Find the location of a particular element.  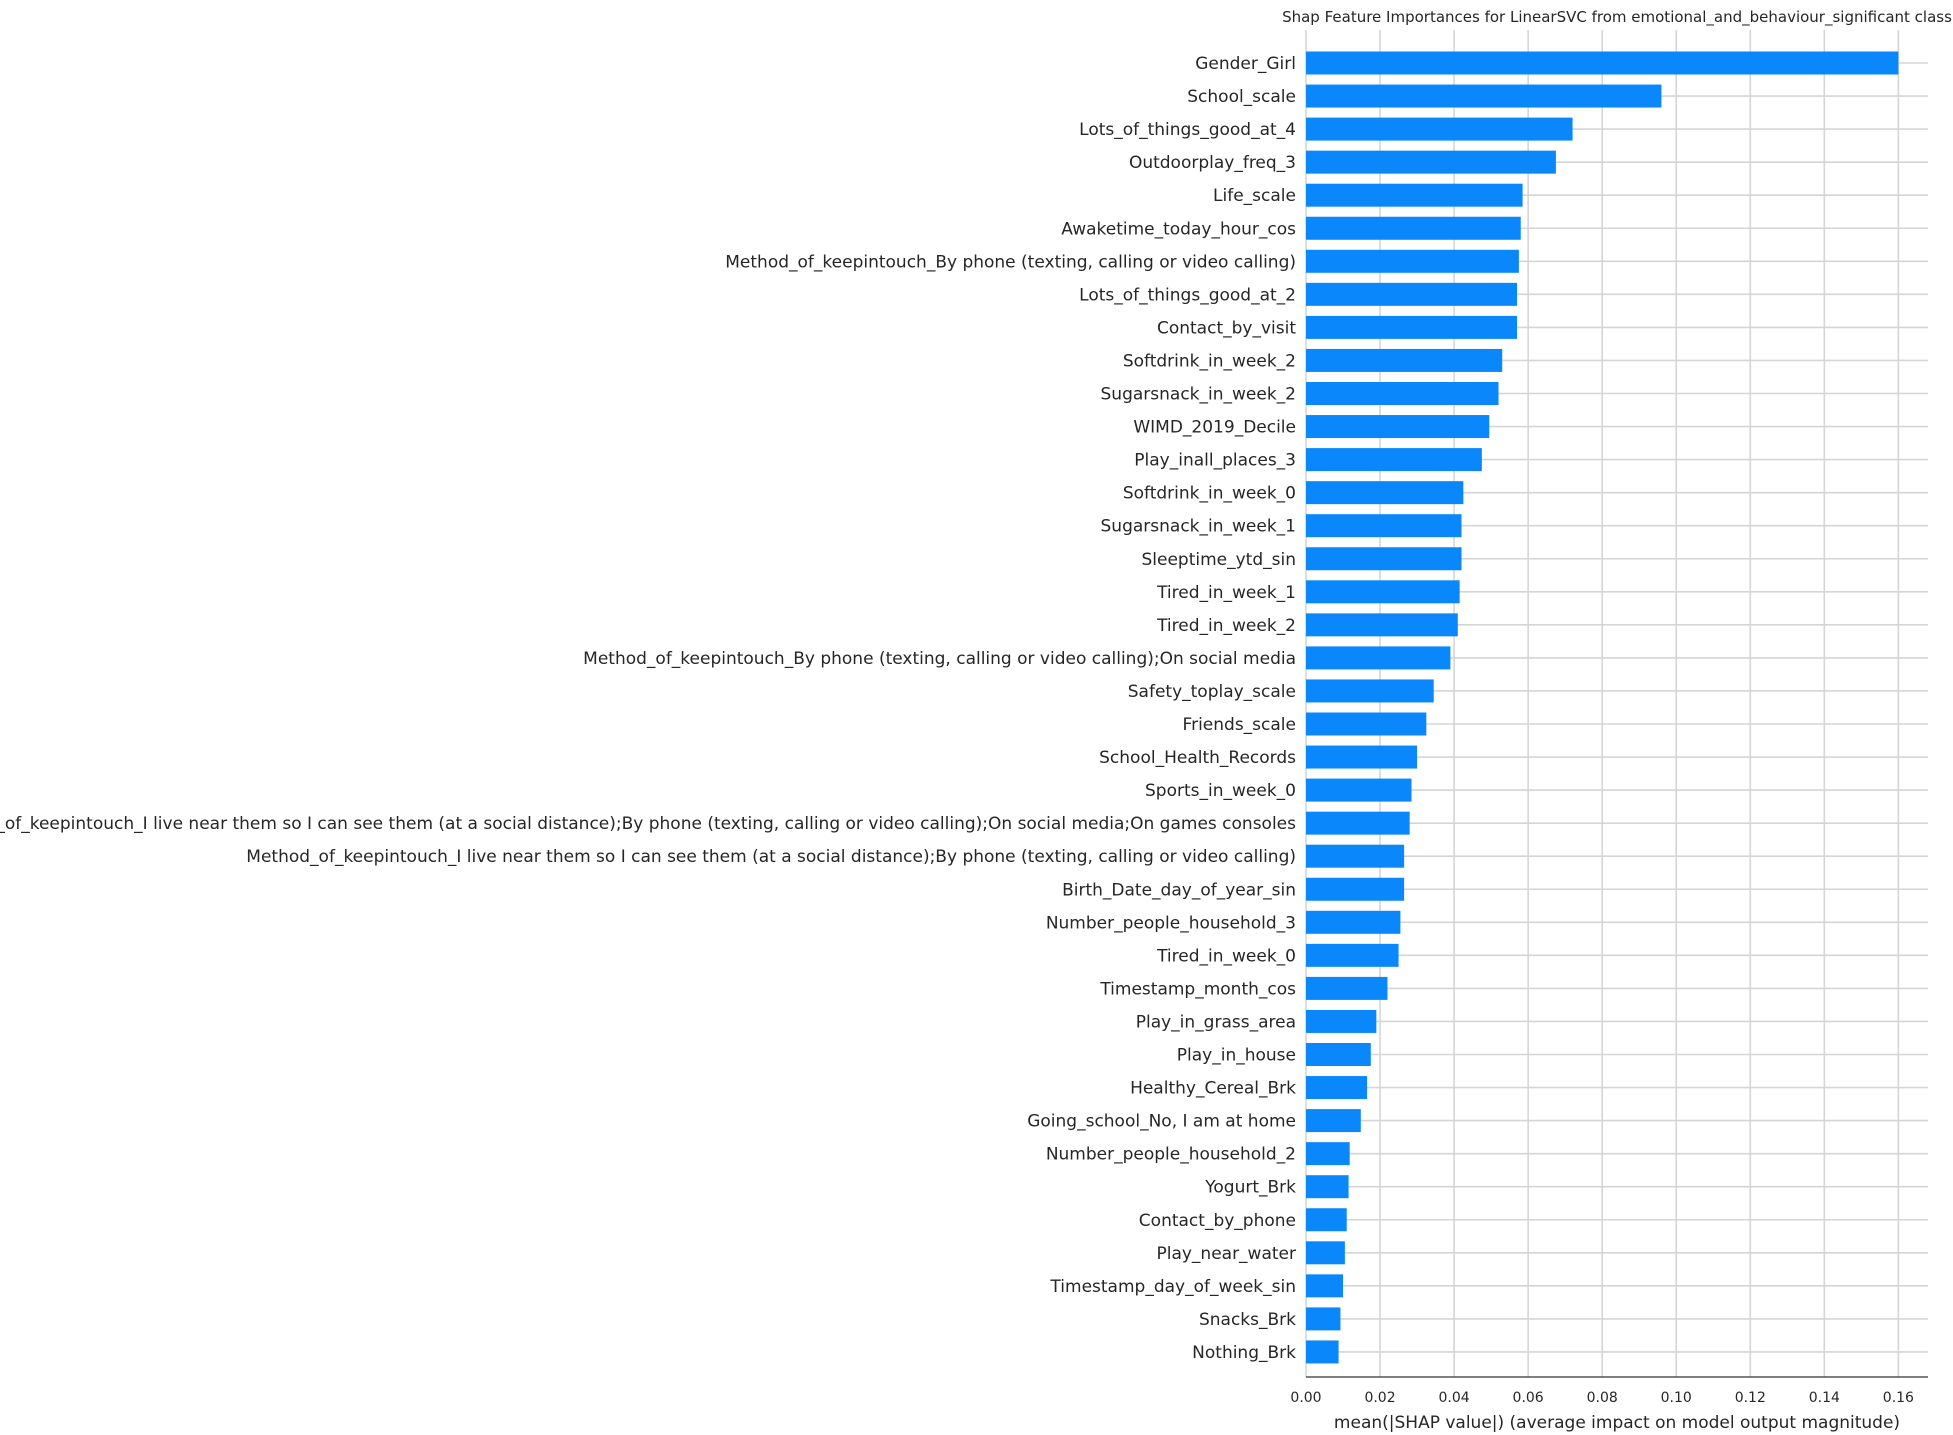

x-tick-label-layer: 0.00 0.02 0.04 0.06 0.08 0.10 0.12 0.14 0.16 is located at coordinates (1602, 1398).